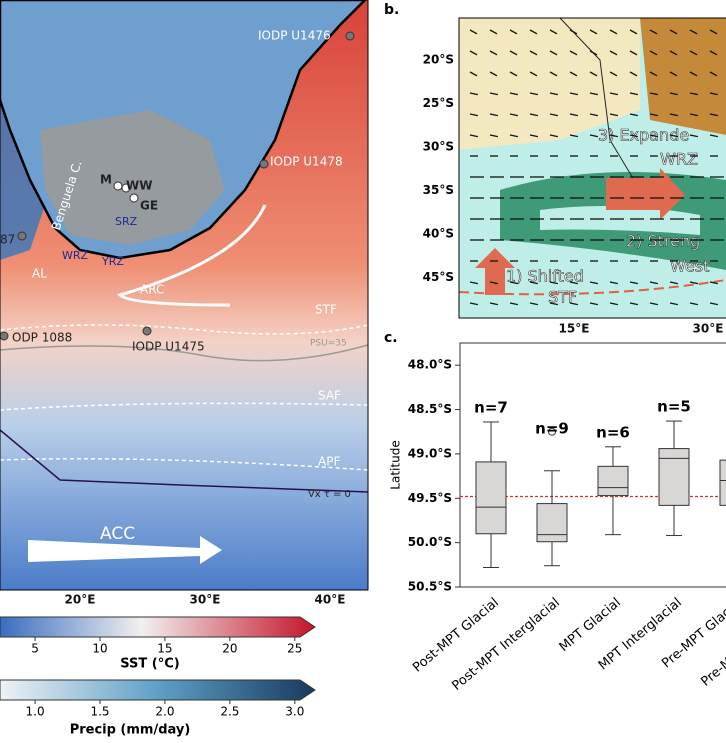 This screenshot has height=743, width=726. I want to click on y-tick-label: 48.0°S, so click(430, 365).